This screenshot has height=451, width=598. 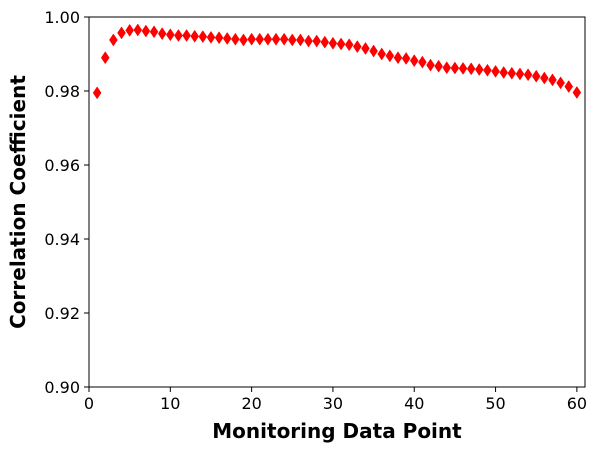 What do you see at coordinates (62, 313) in the screenshot?
I see `y-tick-label: 0.92` at bounding box center [62, 313].